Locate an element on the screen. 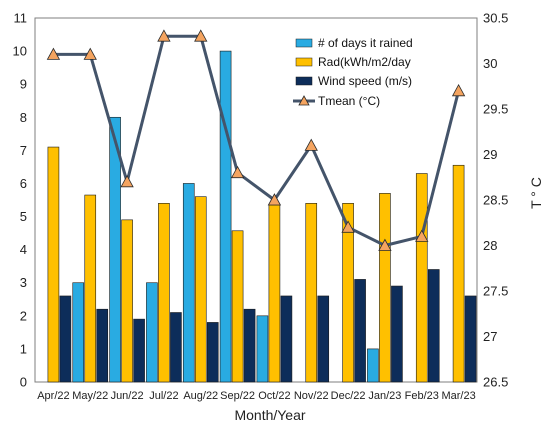 The height and width of the screenshot is (428, 550). left-tick-label: 1 is located at coordinates (23, 348).